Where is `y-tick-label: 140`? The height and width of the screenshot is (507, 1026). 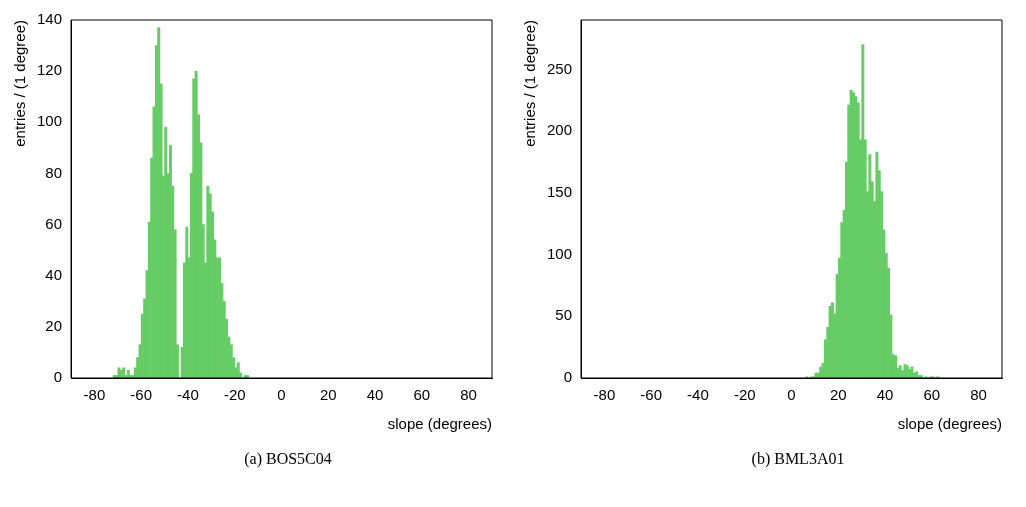
y-tick-label: 140 is located at coordinates (50, 19).